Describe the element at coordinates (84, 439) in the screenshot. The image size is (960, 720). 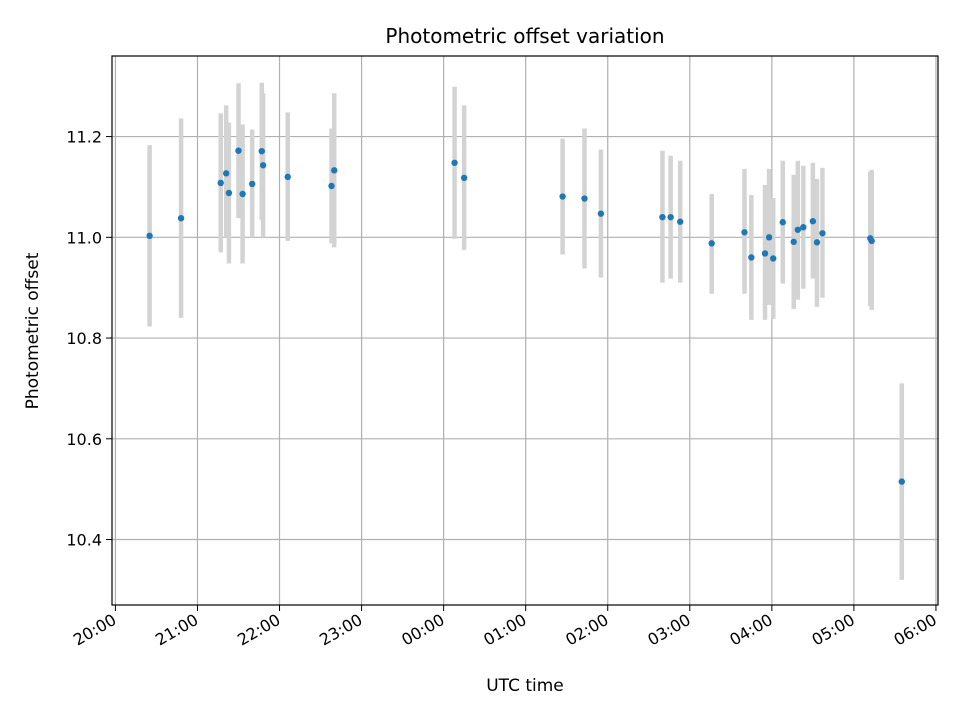
I see `y-tick-label: 10.6` at that location.